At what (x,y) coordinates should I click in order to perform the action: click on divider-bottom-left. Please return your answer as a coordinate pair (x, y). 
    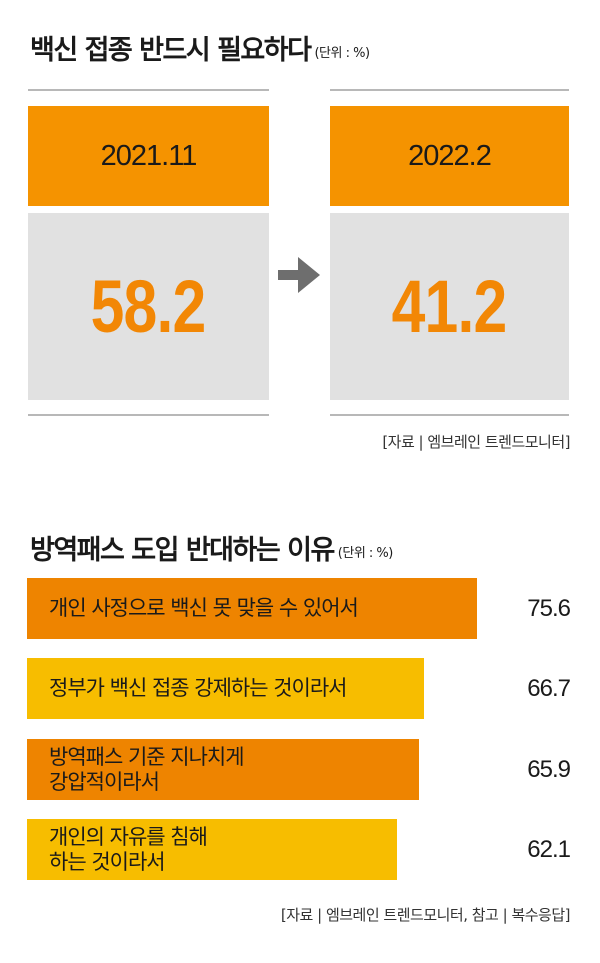
    Looking at the image, I should click on (148, 415).